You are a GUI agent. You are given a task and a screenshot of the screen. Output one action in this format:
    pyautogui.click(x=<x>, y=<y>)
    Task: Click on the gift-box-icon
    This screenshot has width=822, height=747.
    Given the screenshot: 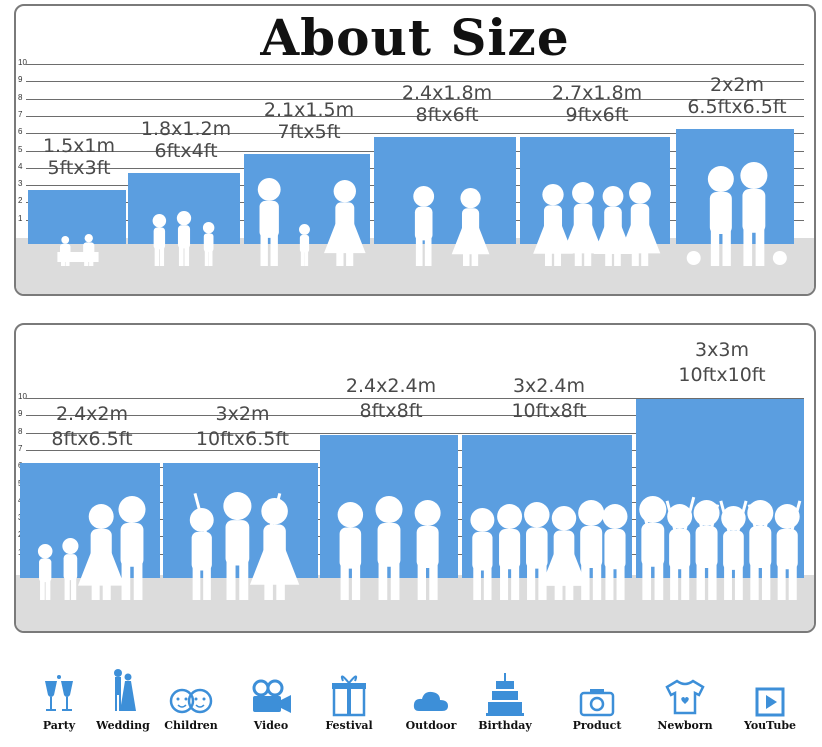 What is the action you would take?
    pyautogui.click(x=349, y=690)
    